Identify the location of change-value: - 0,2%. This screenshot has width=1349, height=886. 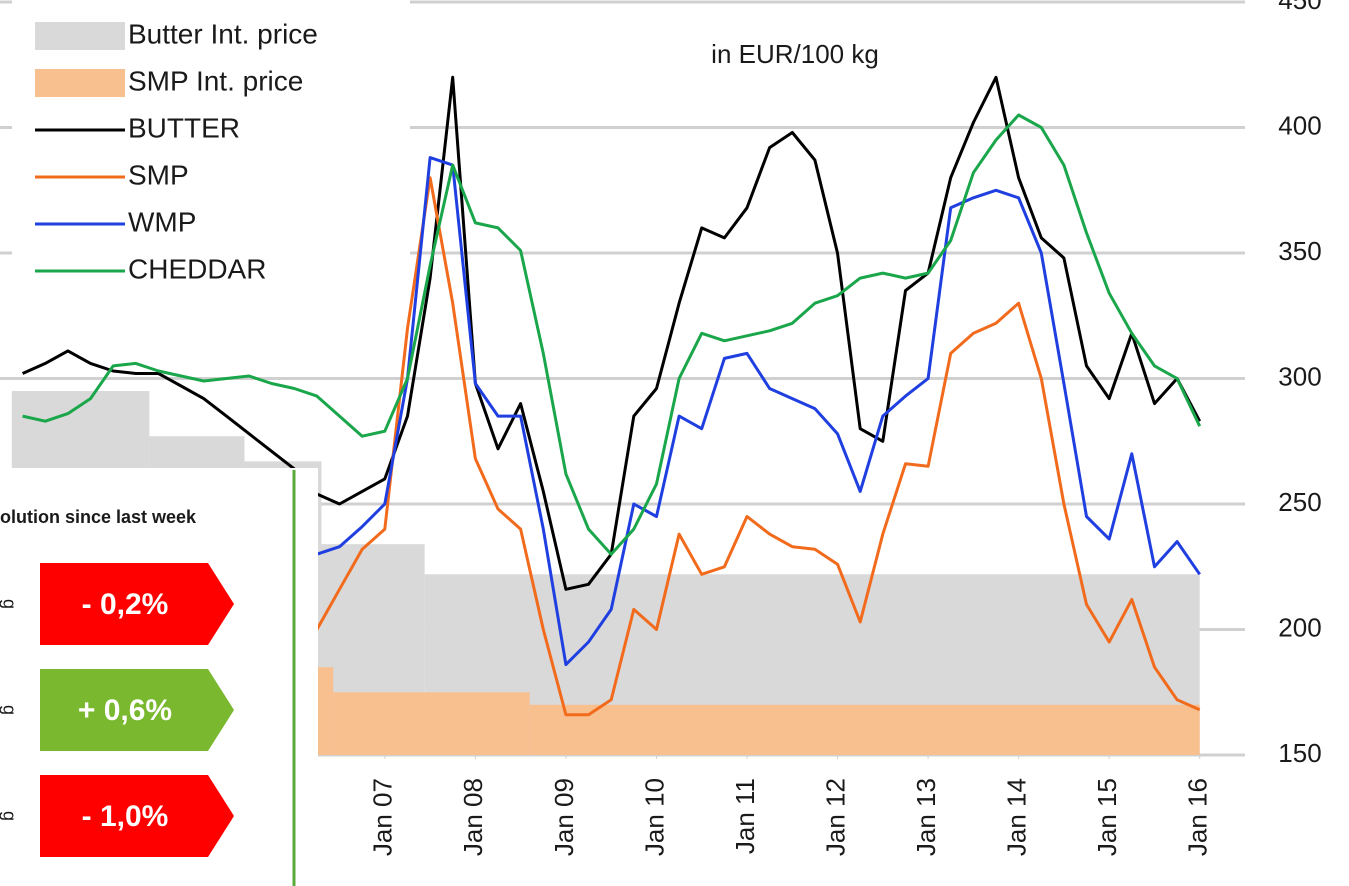
(125, 604).